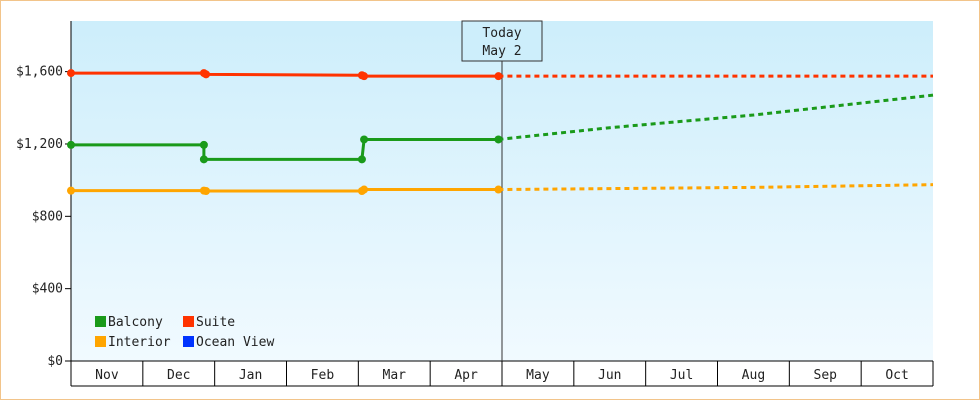 This screenshot has width=980, height=401. Describe the element at coordinates (826, 375) in the screenshot. I see `x-tick-label: Sep` at that location.